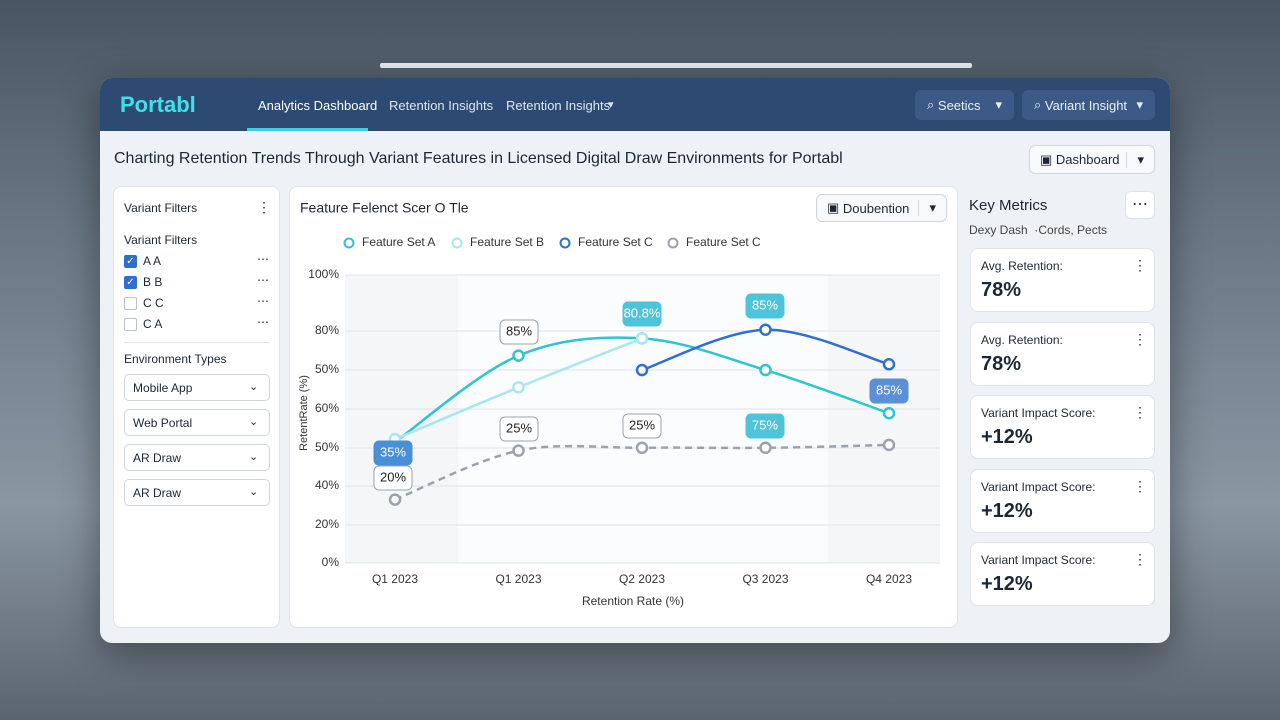  What do you see at coordinates (197, 387) in the screenshot?
I see `env-select: Mobile App ⌄` at bounding box center [197, 387].